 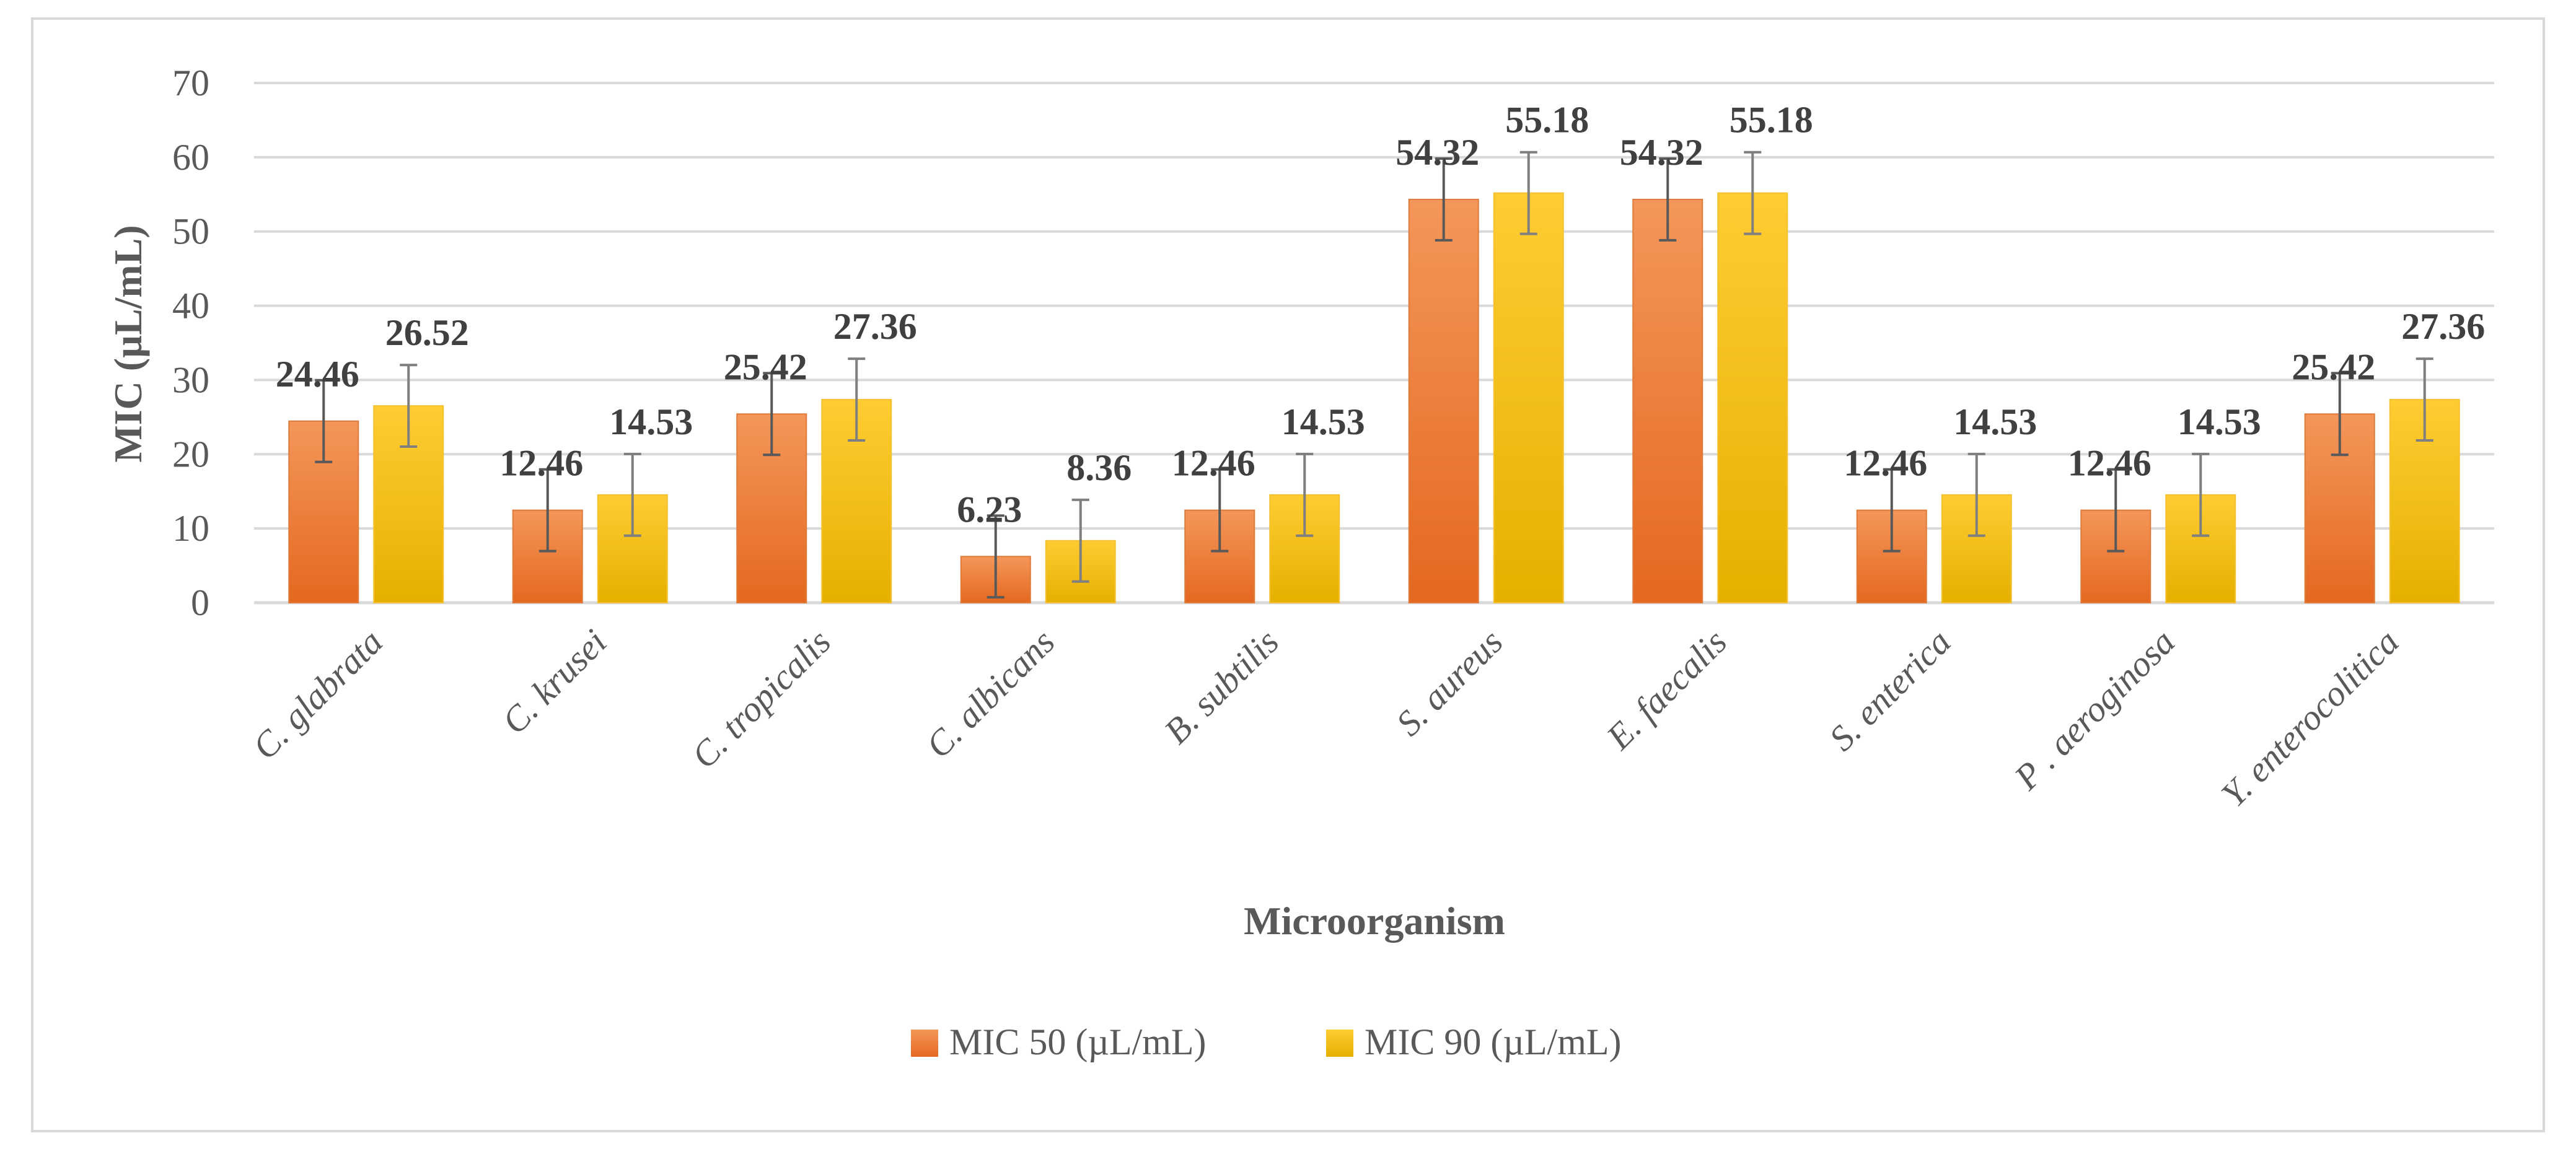 What do you see at coordinates (317, 374) in the screenshot?
I see `data-label: 24.46` at bounding box center [317, 374].